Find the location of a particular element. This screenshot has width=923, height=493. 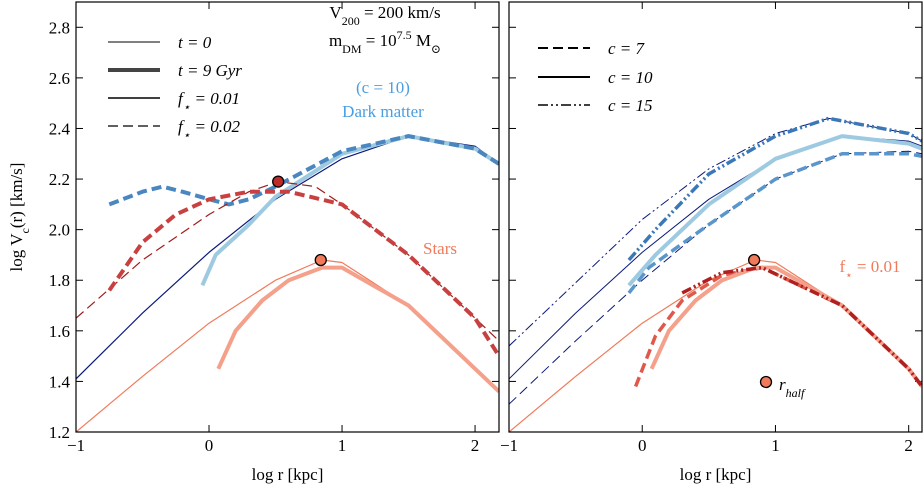

legend-label: f⋆ = 0.01 is located at coordinates (209, 101).